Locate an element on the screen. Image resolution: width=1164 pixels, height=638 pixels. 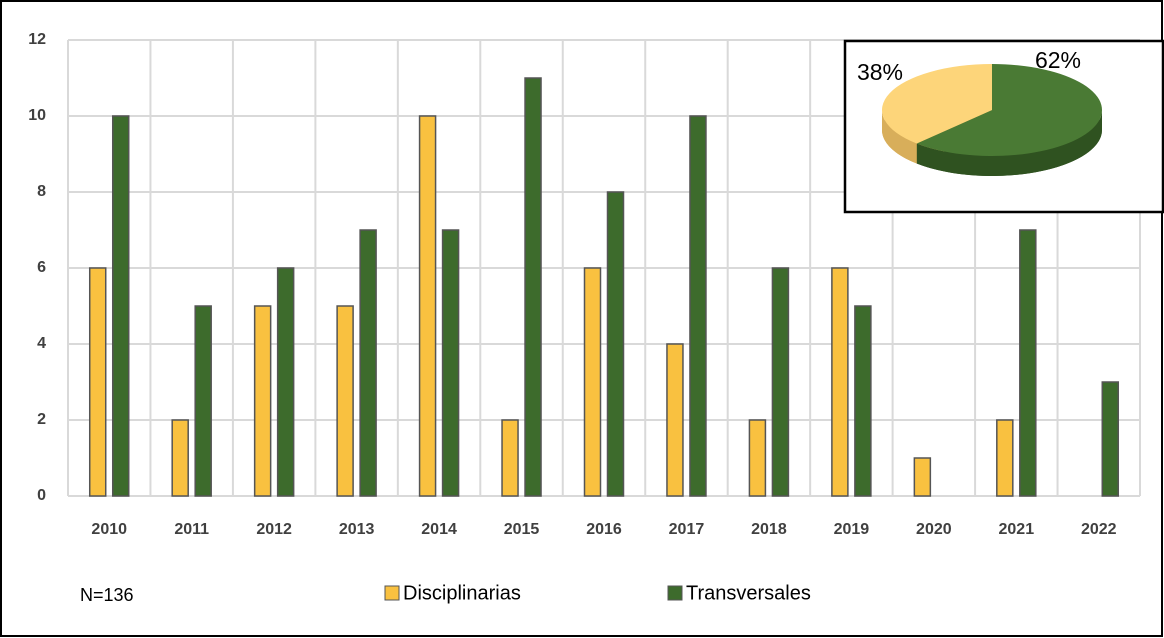
x-tick-label: 2021 is located at coordinates (1017, 529).